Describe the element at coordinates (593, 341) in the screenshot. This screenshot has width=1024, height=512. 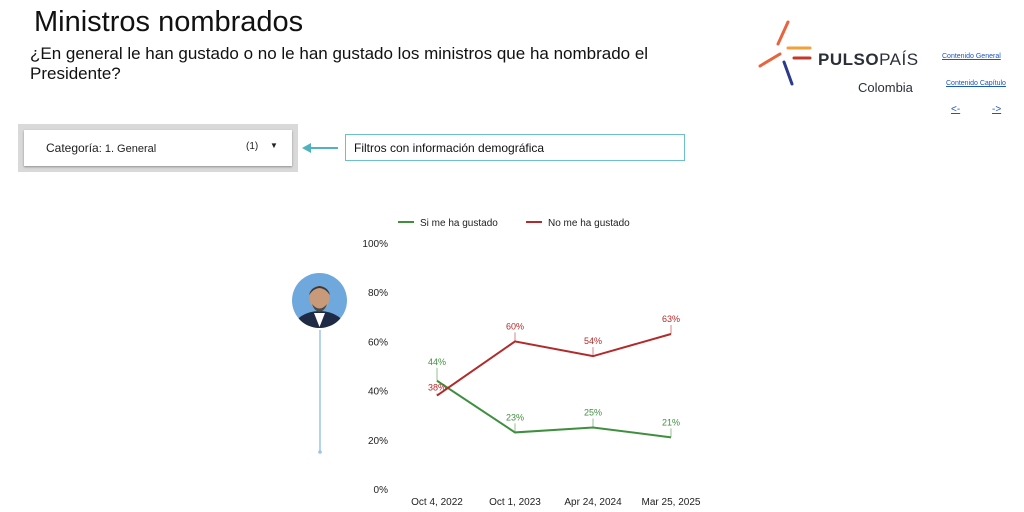
I see `data-label: 54%` at that location.